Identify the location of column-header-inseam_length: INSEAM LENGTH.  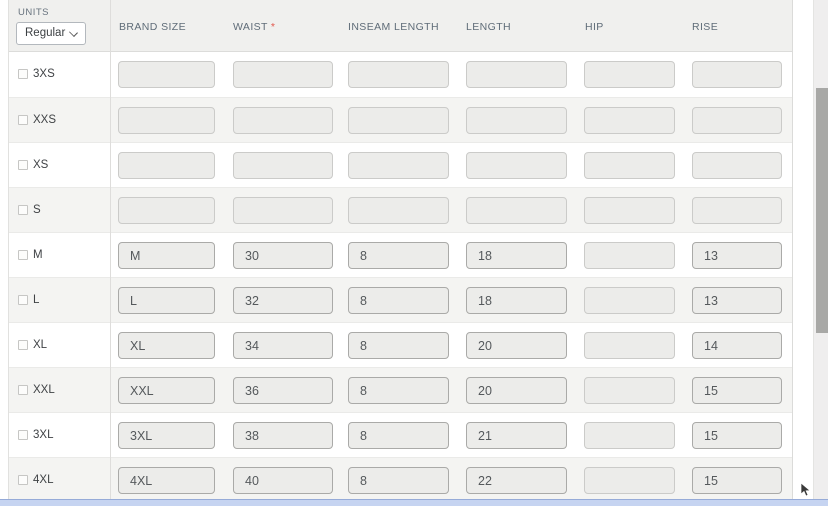
(393, 27).